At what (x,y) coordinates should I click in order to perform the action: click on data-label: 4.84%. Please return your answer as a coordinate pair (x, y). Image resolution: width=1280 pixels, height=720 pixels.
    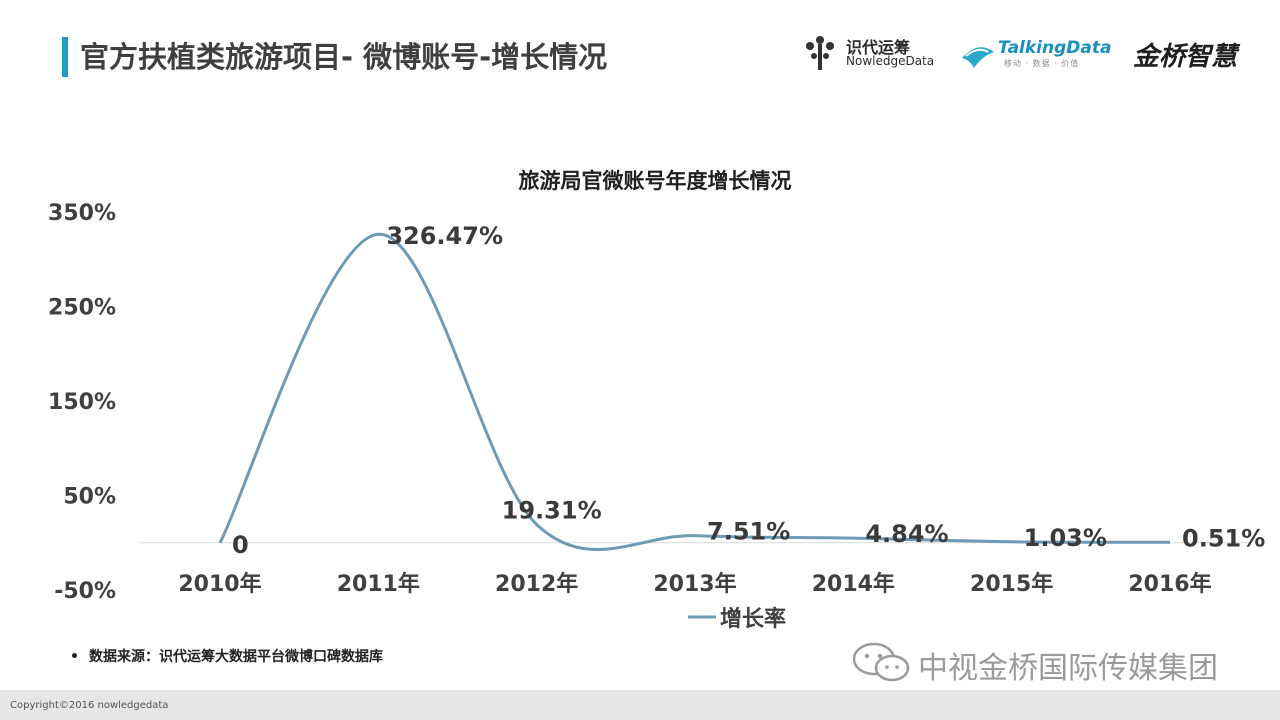
    Looking at the image, I should click on (906, 534).